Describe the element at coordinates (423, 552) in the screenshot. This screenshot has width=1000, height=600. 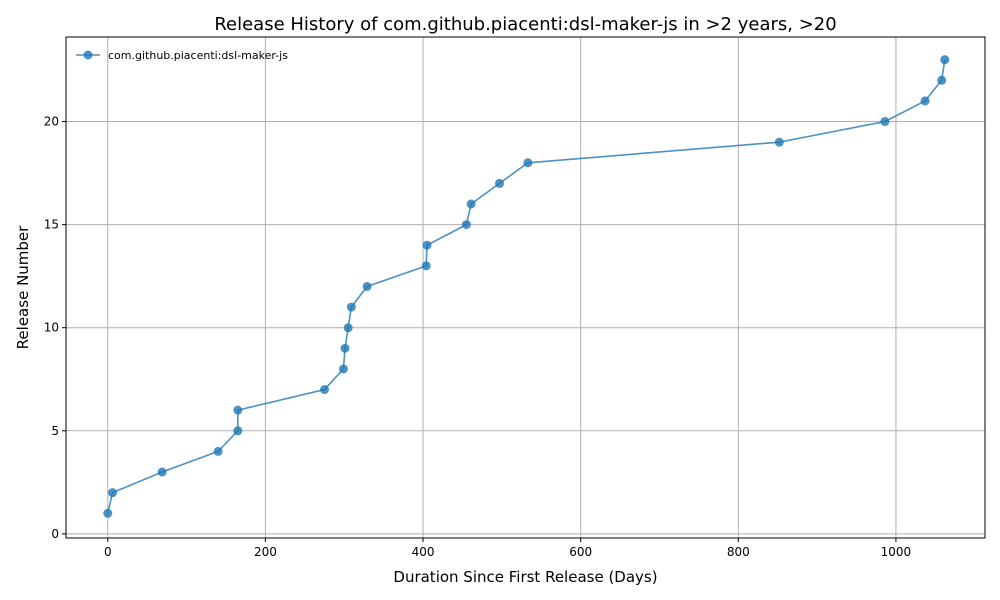
I see `x-tick-label: 400` at that location.